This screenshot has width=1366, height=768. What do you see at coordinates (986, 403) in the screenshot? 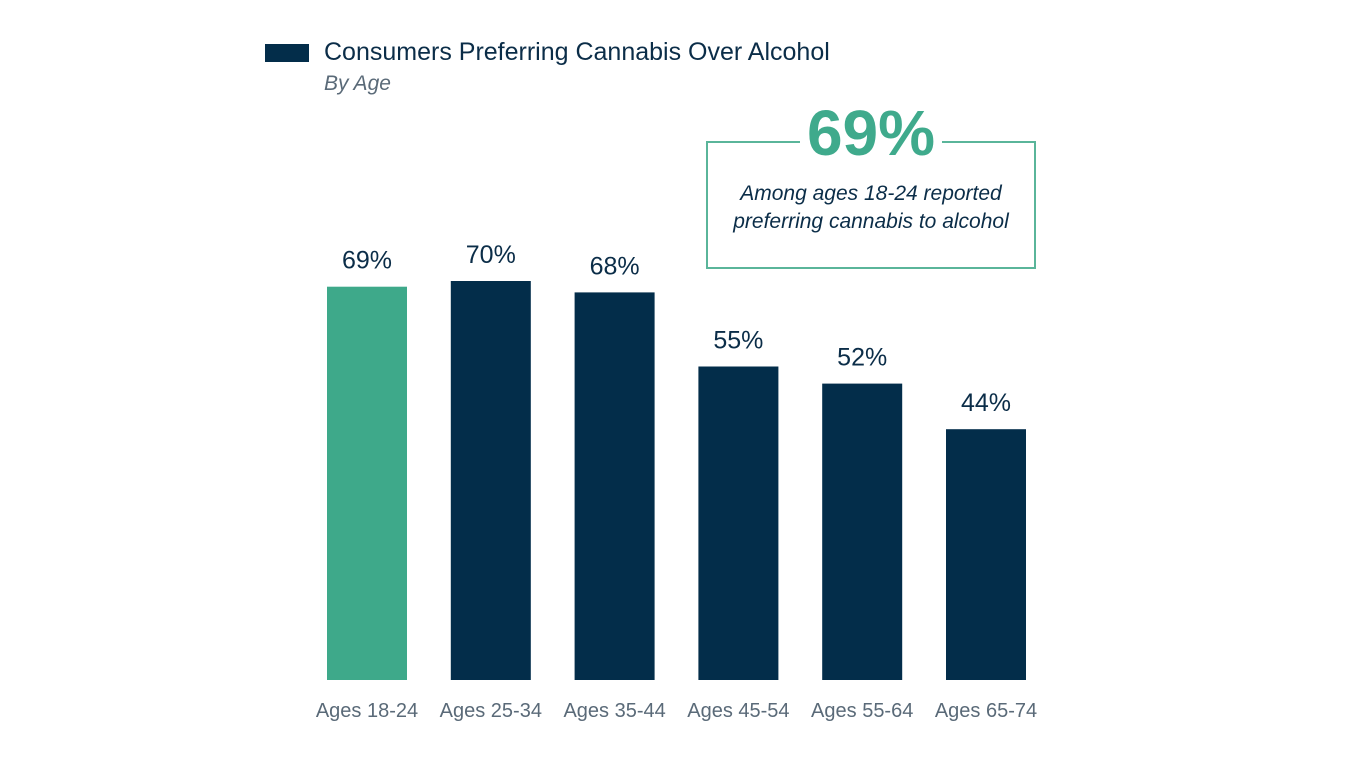
I see `bar-value-label-6: 44%` at bounding box center [986, 403].